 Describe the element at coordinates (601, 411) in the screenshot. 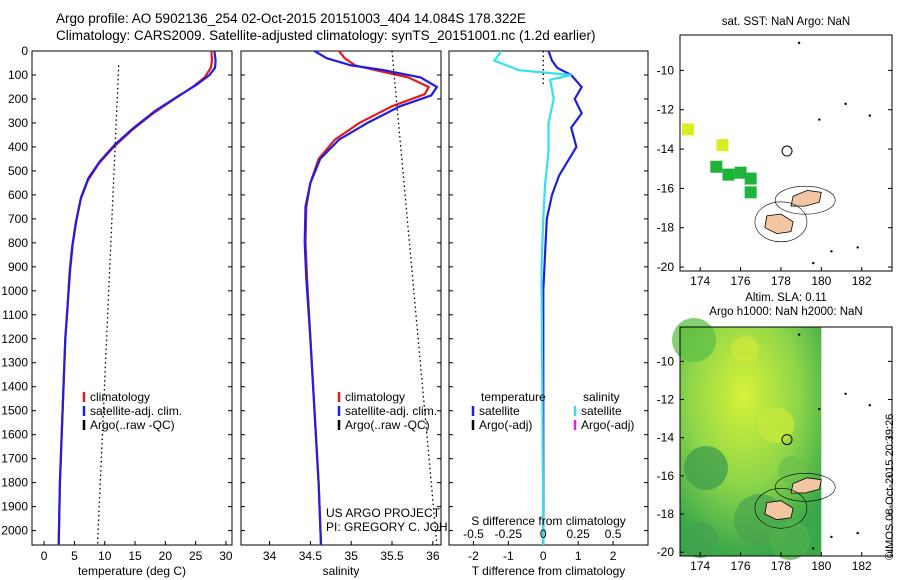

I see `legend-label: satellite` at that location.